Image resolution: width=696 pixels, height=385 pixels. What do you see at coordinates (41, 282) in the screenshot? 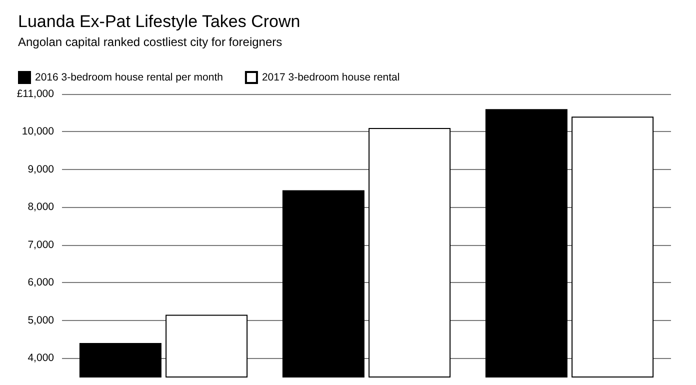
I see `y-tick-label: 6,000` at bounding box center [41, 282].